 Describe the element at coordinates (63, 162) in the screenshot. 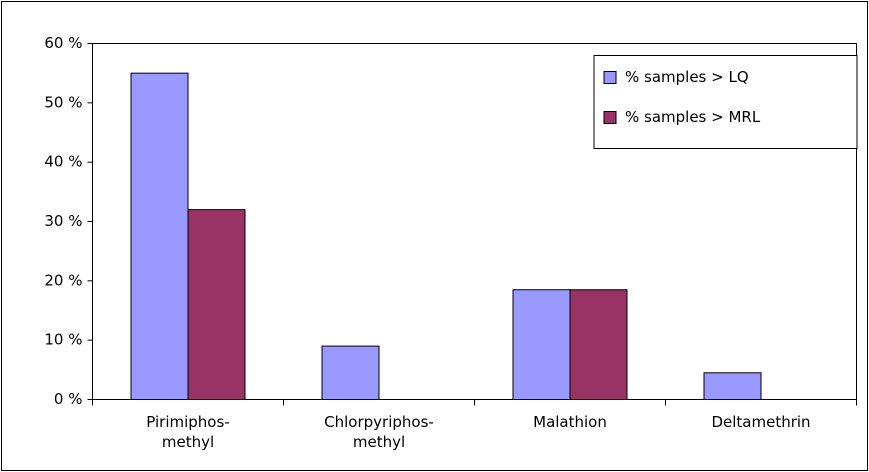

I see `y-tick-label: 40 %` at that location.